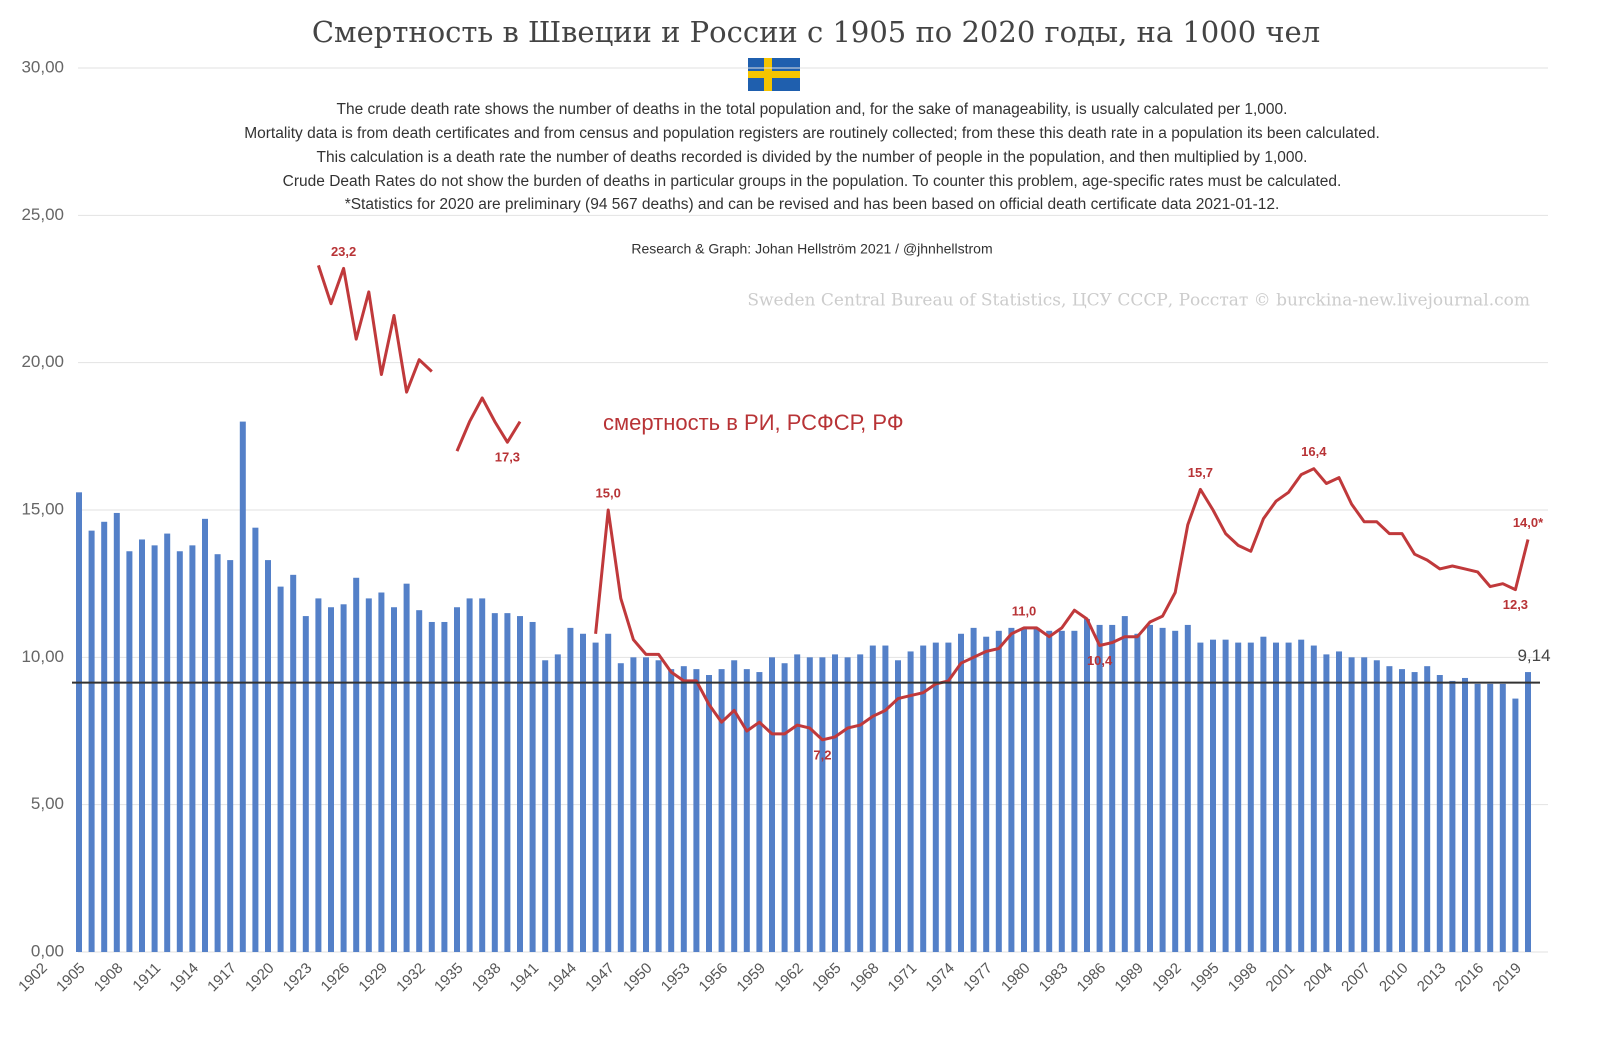 The image size is (1600, 1040). I want to click on y-tick-label: 25,00, so click(42, 214).